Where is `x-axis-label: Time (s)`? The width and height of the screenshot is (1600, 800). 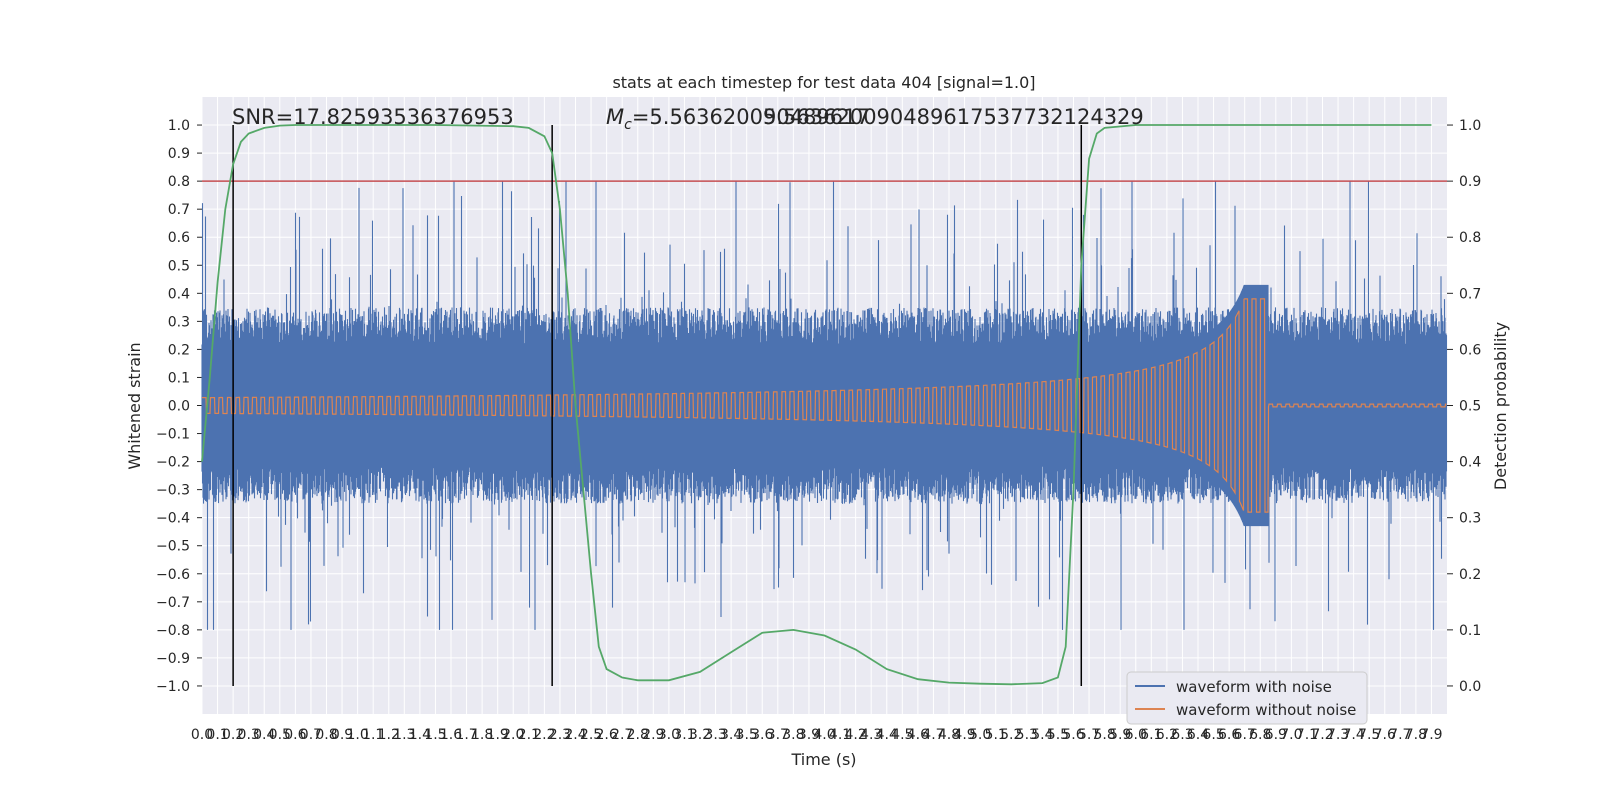
x-axis-label: Time (s) is located at coordinates (823, 759).